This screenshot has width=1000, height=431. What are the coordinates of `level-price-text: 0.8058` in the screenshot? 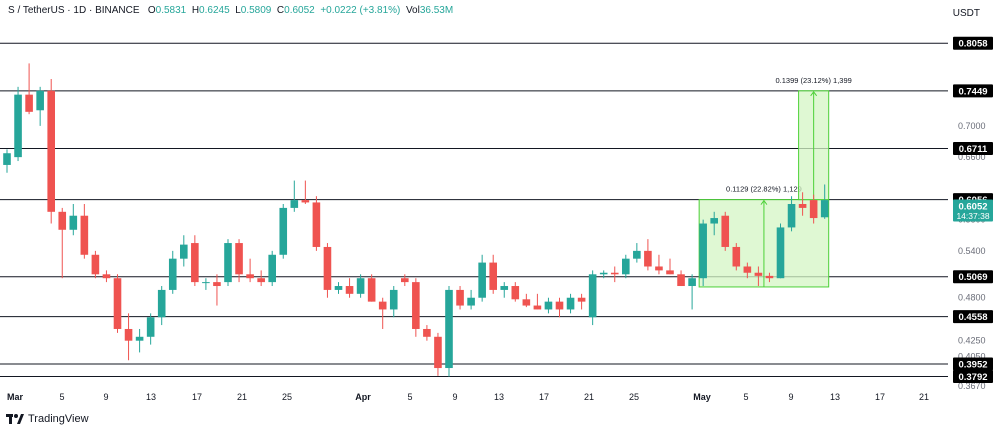 It's located at (972, 44).